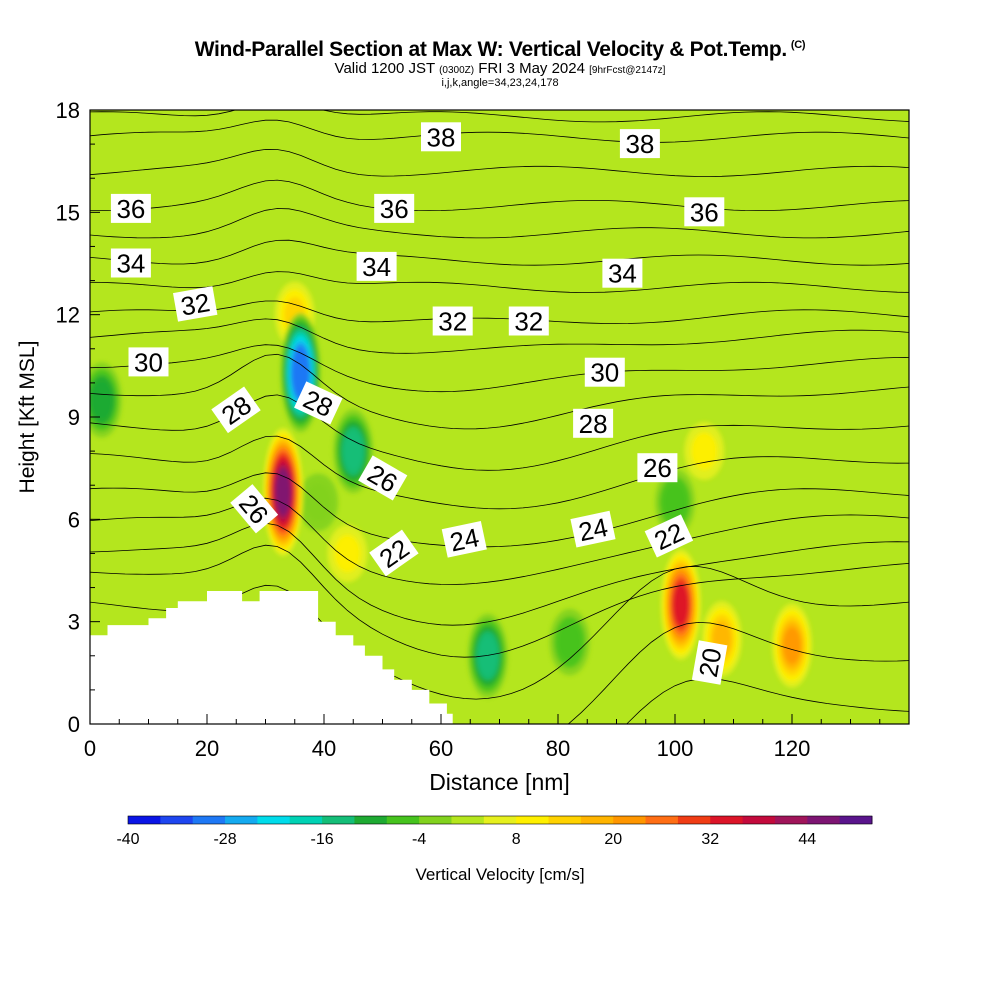  Describe the element at coordinates (613, 839) in the screenshot. I see `colorbar-tick-label: 20` at that location.